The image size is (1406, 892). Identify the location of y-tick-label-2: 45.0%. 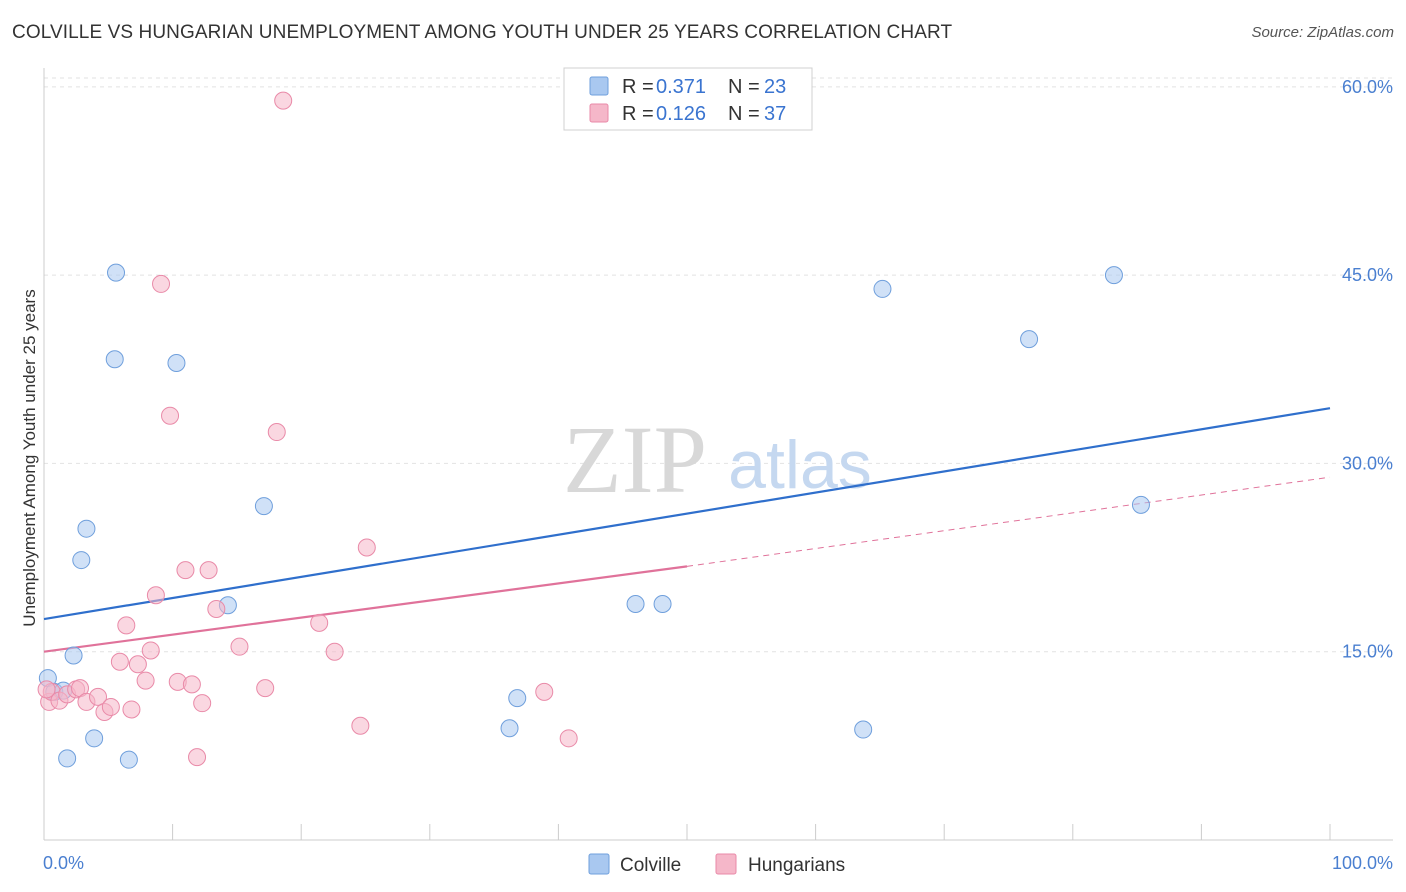
(1367, 275).